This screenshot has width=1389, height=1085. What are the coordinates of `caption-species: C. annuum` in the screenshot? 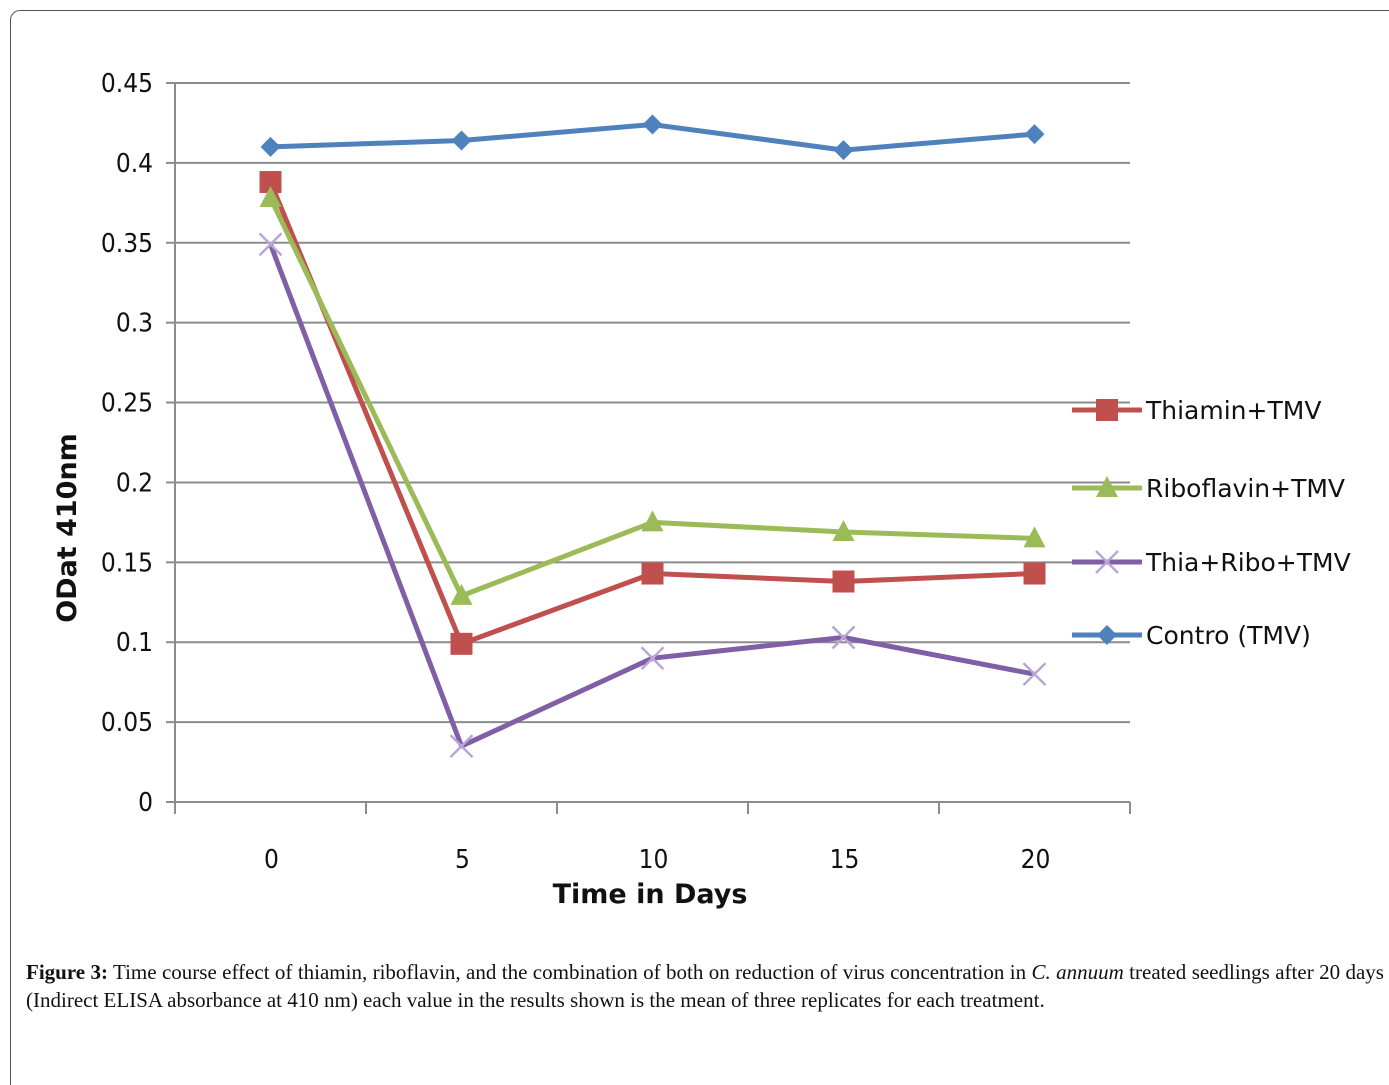 It's located at (1077, 972).